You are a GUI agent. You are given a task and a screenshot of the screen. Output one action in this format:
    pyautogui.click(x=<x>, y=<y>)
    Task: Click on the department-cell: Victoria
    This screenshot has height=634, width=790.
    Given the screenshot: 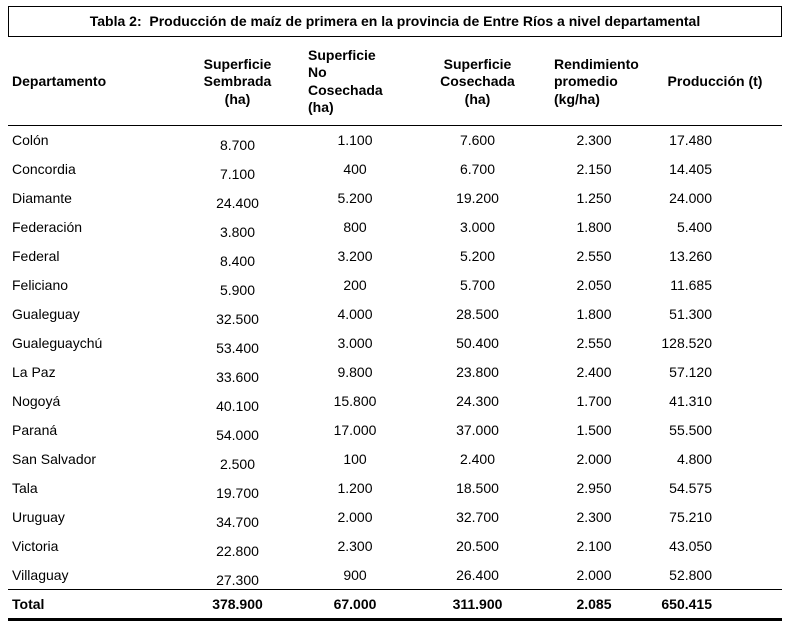 What is the action you would take?
    pyautogui.click(x=35, y=545)
    